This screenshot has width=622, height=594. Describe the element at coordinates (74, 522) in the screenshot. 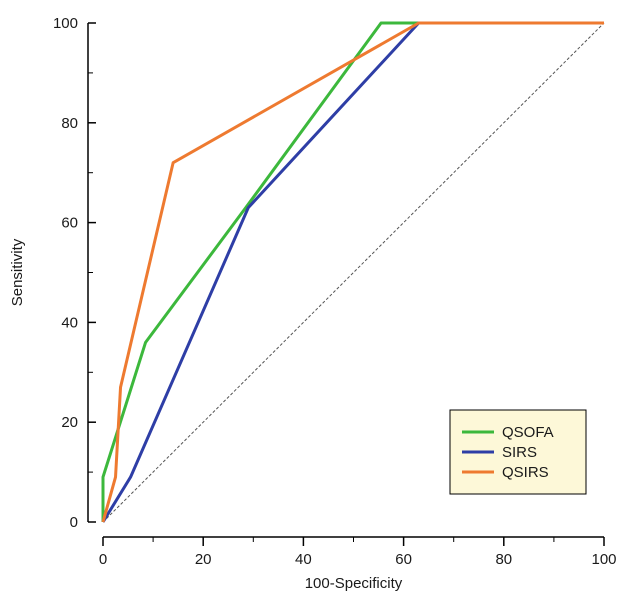

I see `y-tick-label: 0` at that location.